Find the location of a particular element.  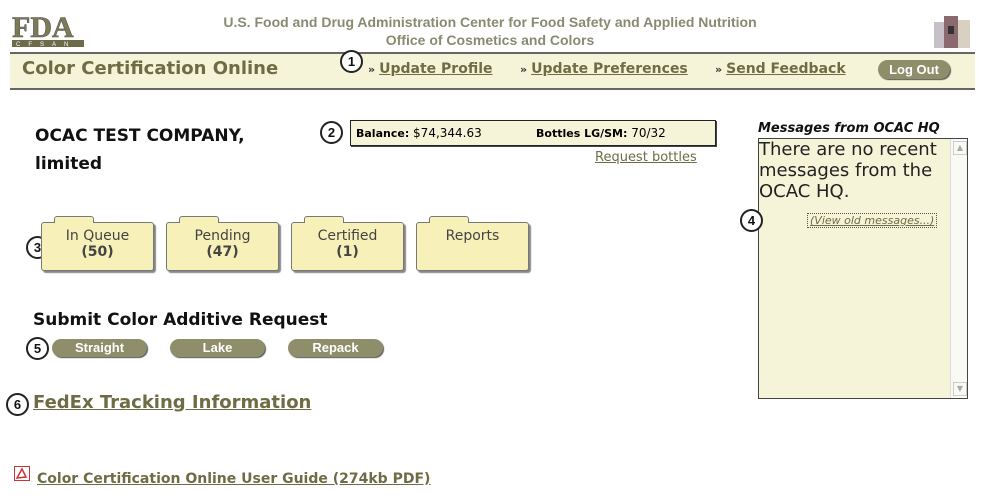

callout-6: 6 is located at coordinates (17, 404).